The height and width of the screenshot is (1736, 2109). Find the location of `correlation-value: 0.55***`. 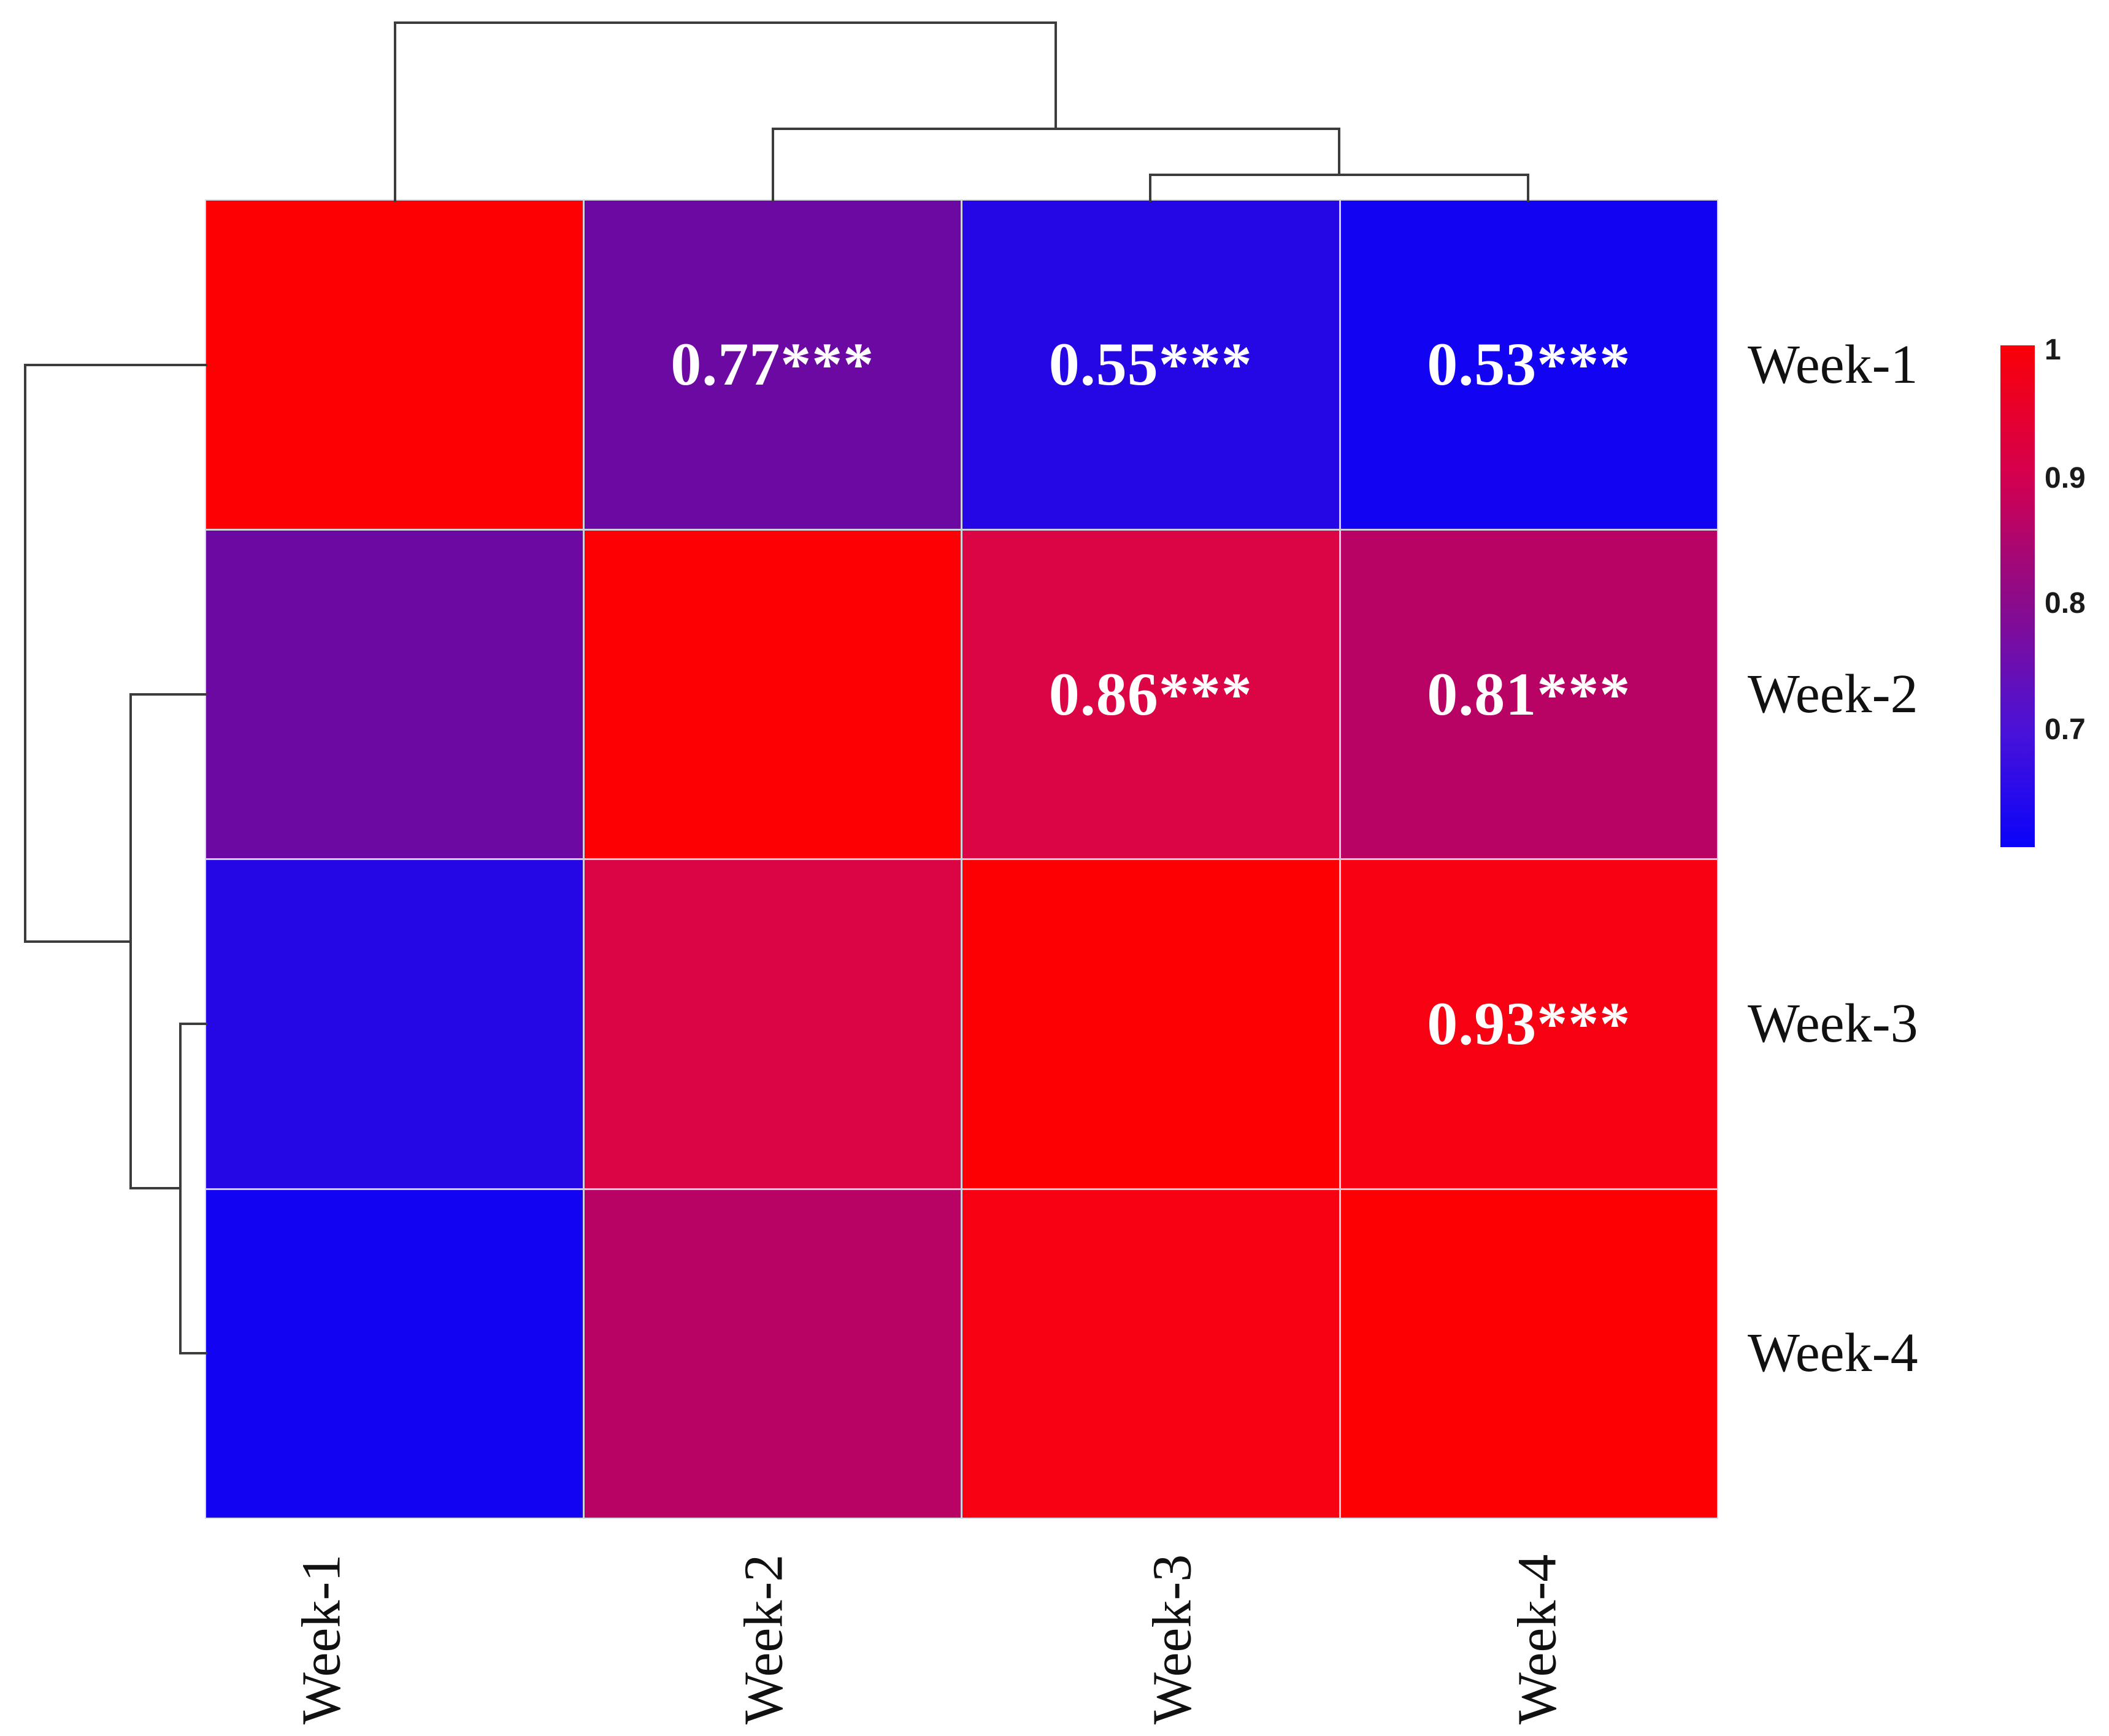

correlation-value: 0.55*** is located at coordinates (1150, 365).